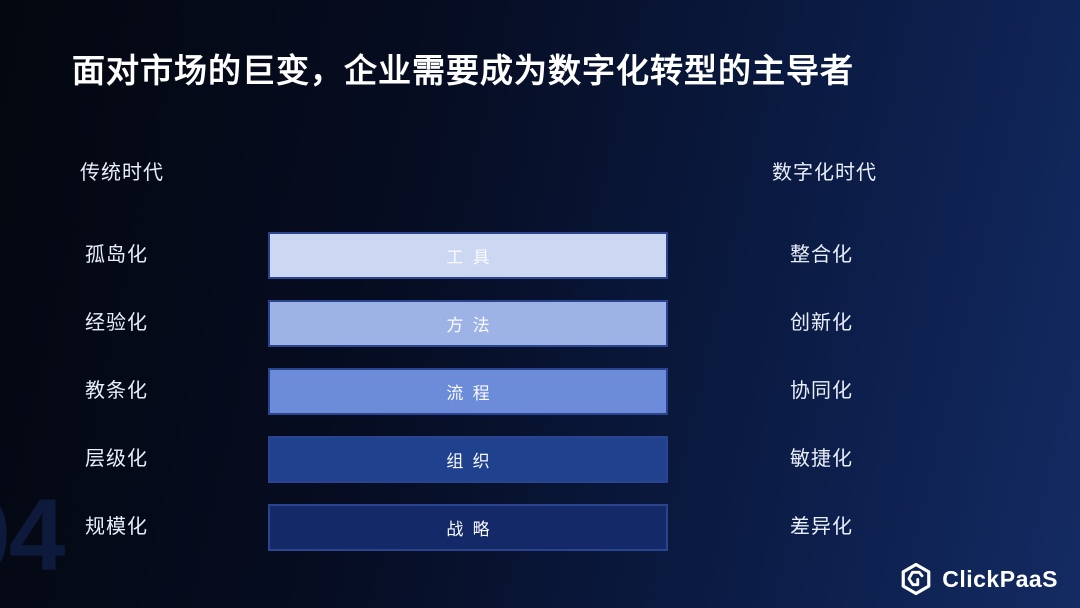  I want to click on bar-label: 工具, so click(473, 258).